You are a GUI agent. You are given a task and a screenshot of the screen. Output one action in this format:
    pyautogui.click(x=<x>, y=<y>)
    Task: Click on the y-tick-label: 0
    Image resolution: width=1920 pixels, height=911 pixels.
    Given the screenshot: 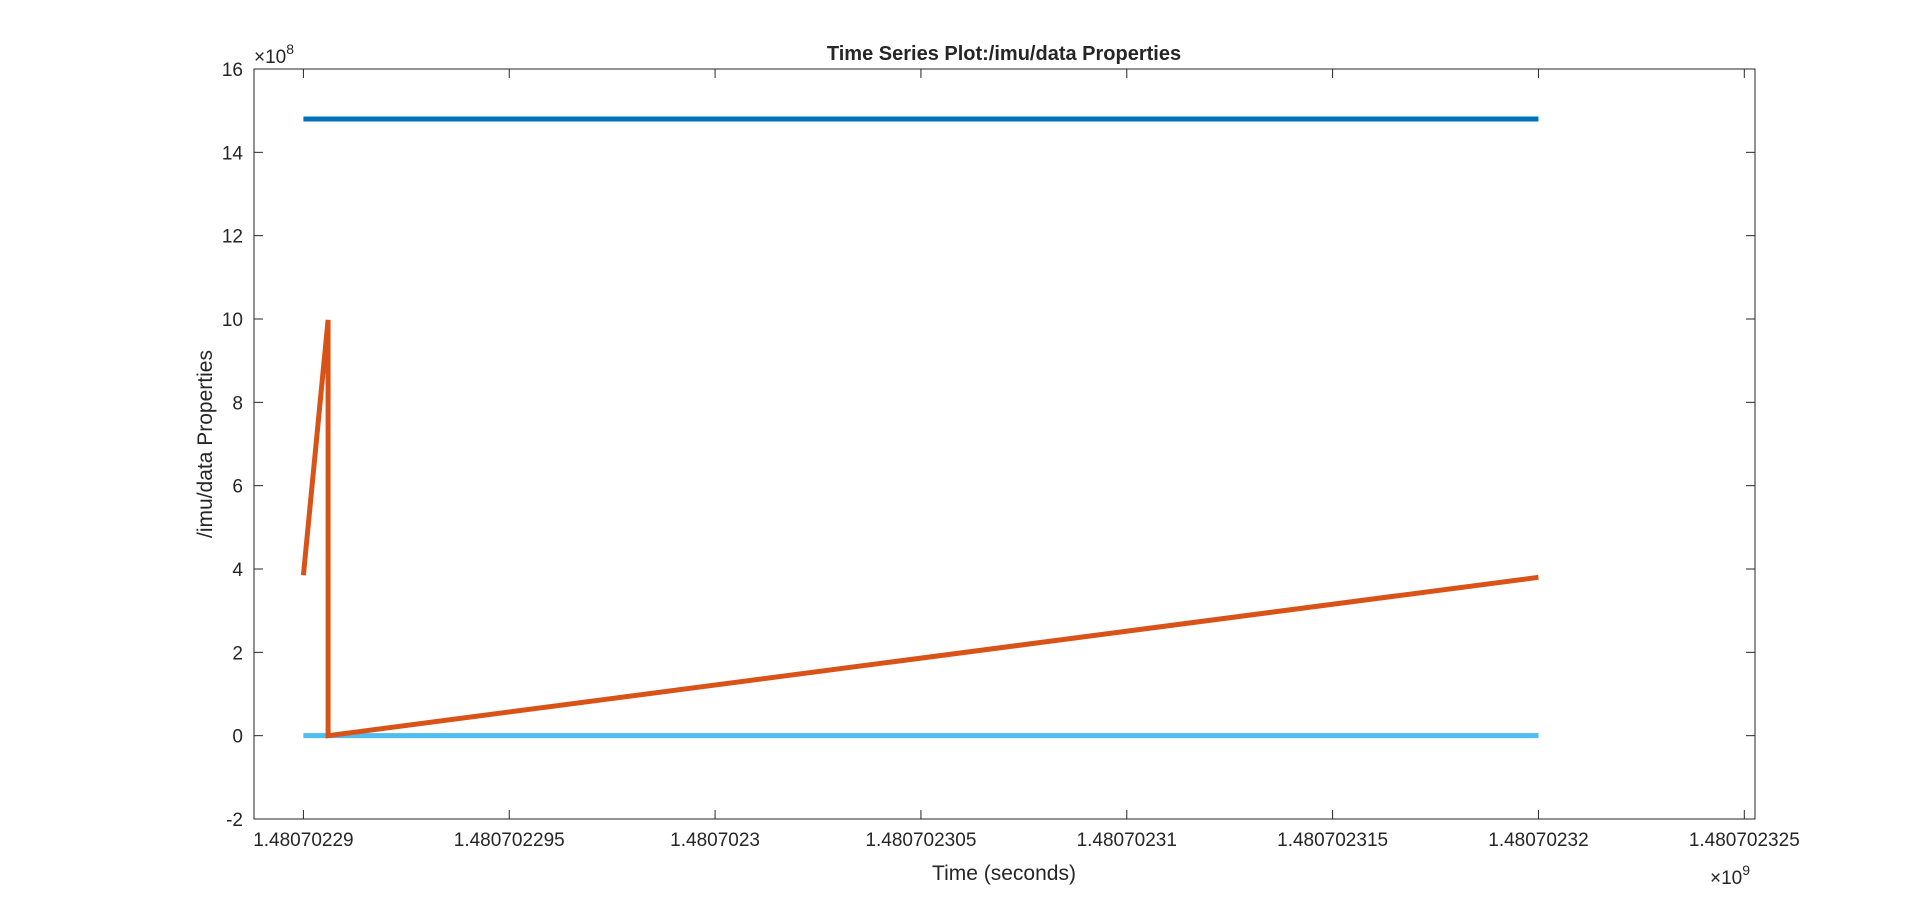 What is the action you would take?
    pyautogui.click(x=237, y=737)
    